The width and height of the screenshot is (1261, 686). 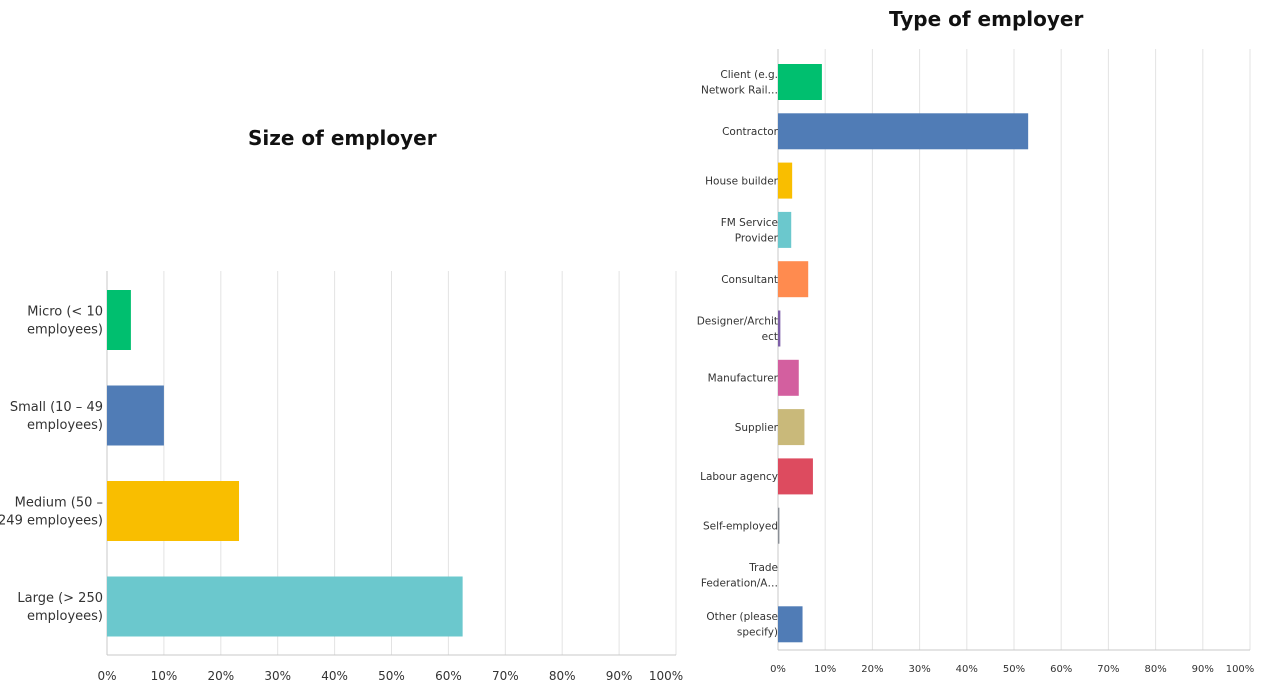 I want to click on size-tick-label: 90%, so click(x=619, y=676).